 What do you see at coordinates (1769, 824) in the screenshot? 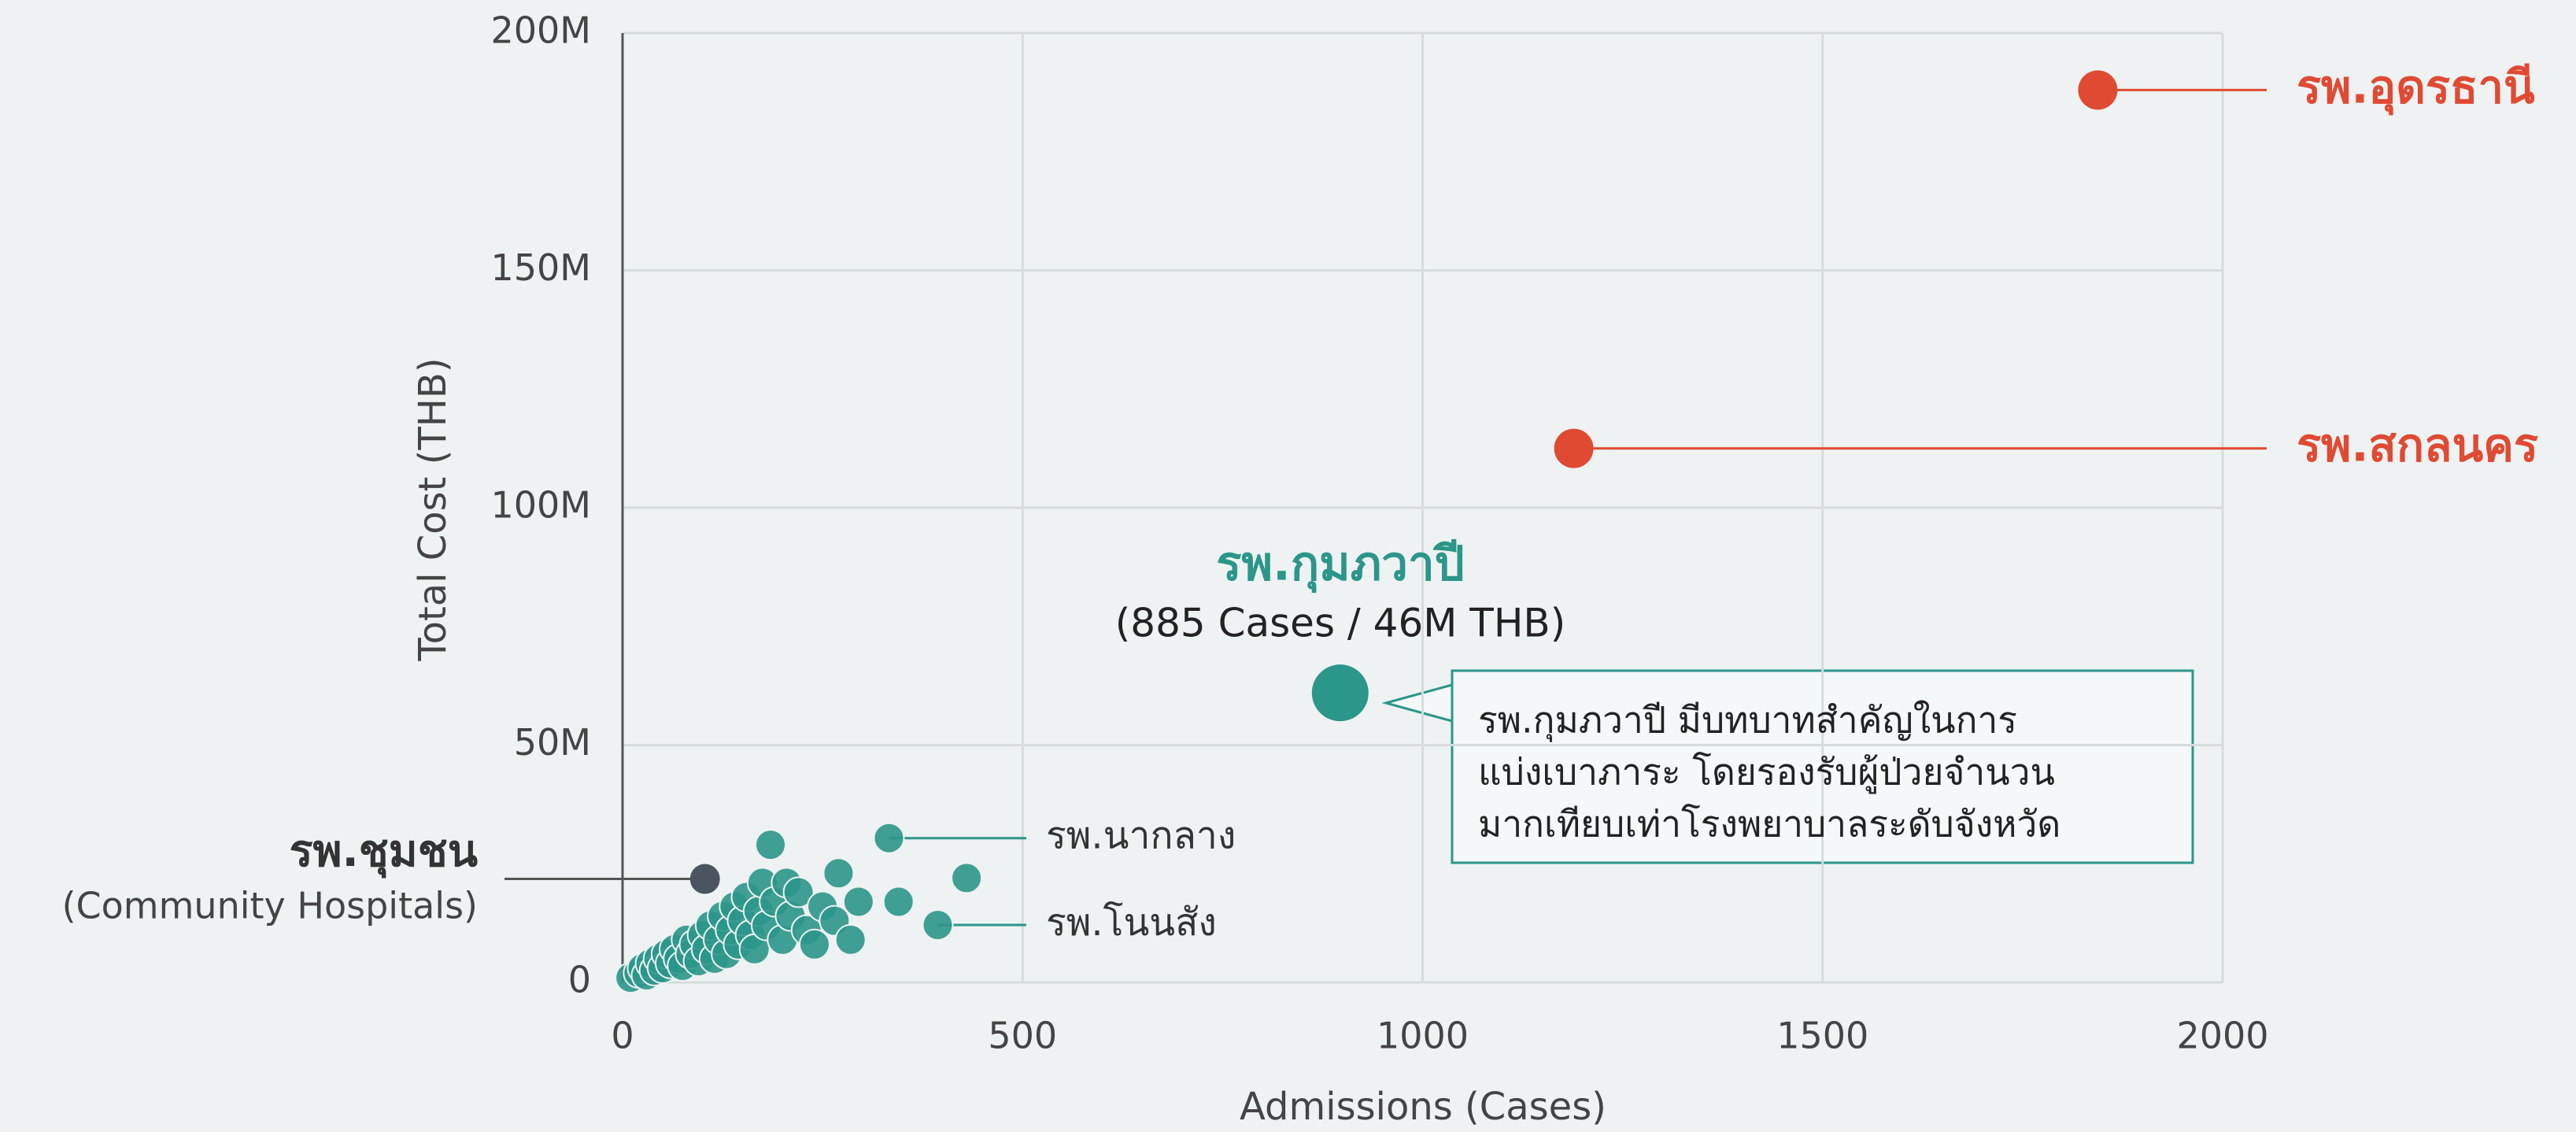
I see `callout-text: มากเทียบเท่าโรงพยาบาลระดับจังหวัด` at bounding box center [1769, 824].